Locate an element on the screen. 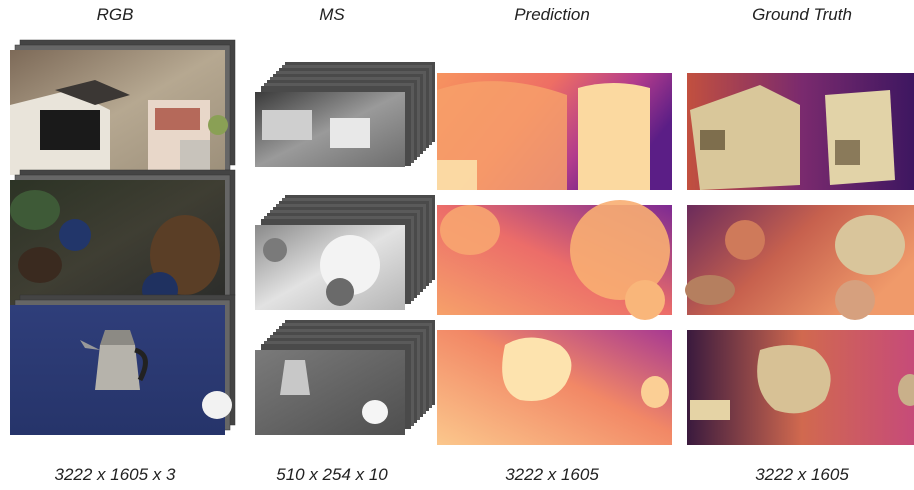 Image resolution: width=914 pixels, height=490 pixels. column-dimensions-ms: 510 x 254 x 10 is located at coordinates (332, 474).